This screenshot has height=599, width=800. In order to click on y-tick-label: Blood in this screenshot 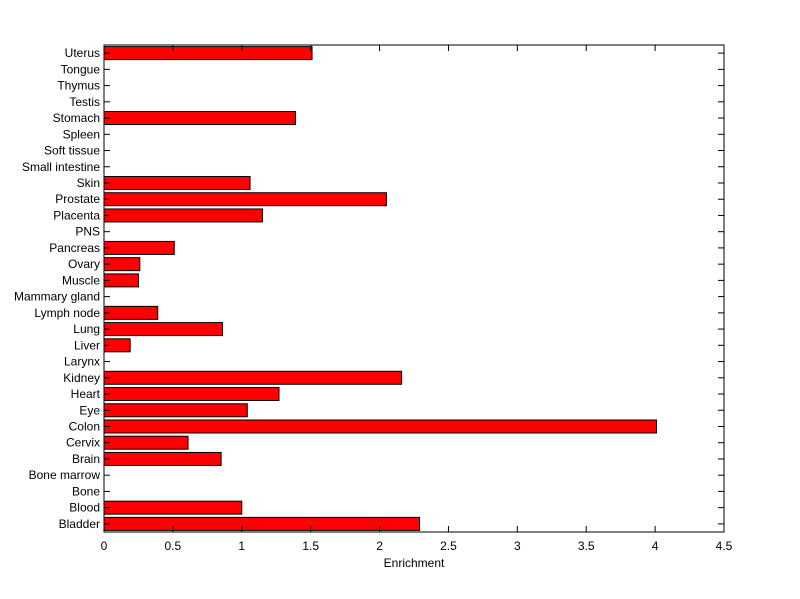, I will do `click(84, 508)`.